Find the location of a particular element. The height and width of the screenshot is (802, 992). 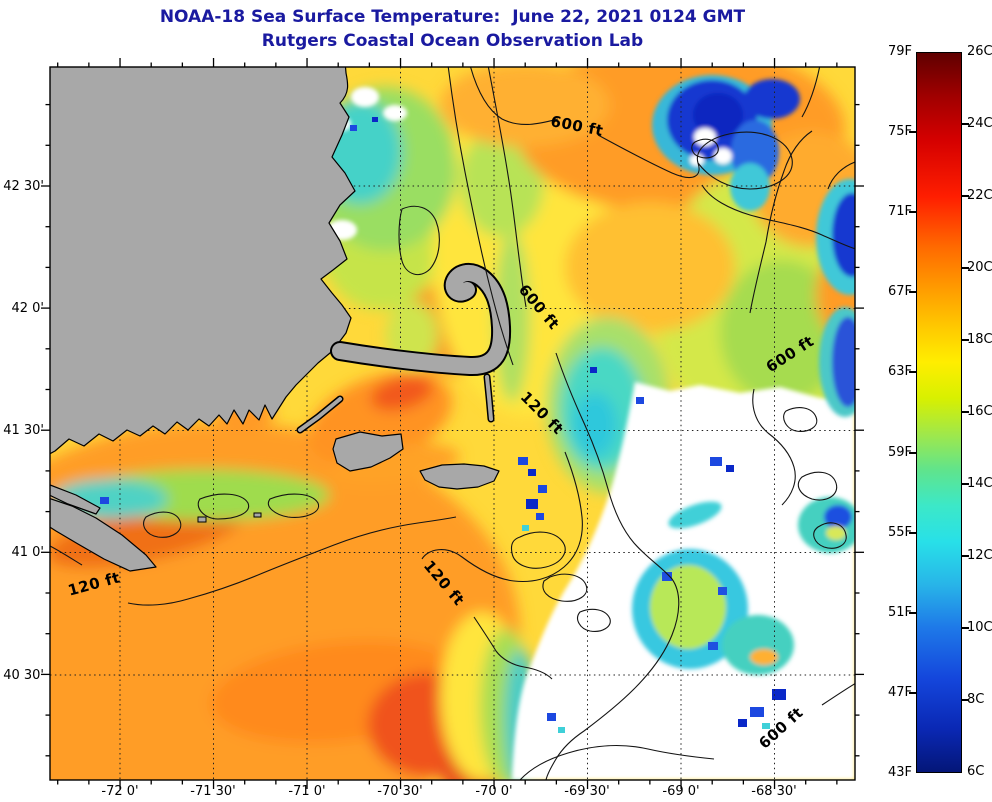

colorbar-label-c: 10C is located at coordinates (979, 627).